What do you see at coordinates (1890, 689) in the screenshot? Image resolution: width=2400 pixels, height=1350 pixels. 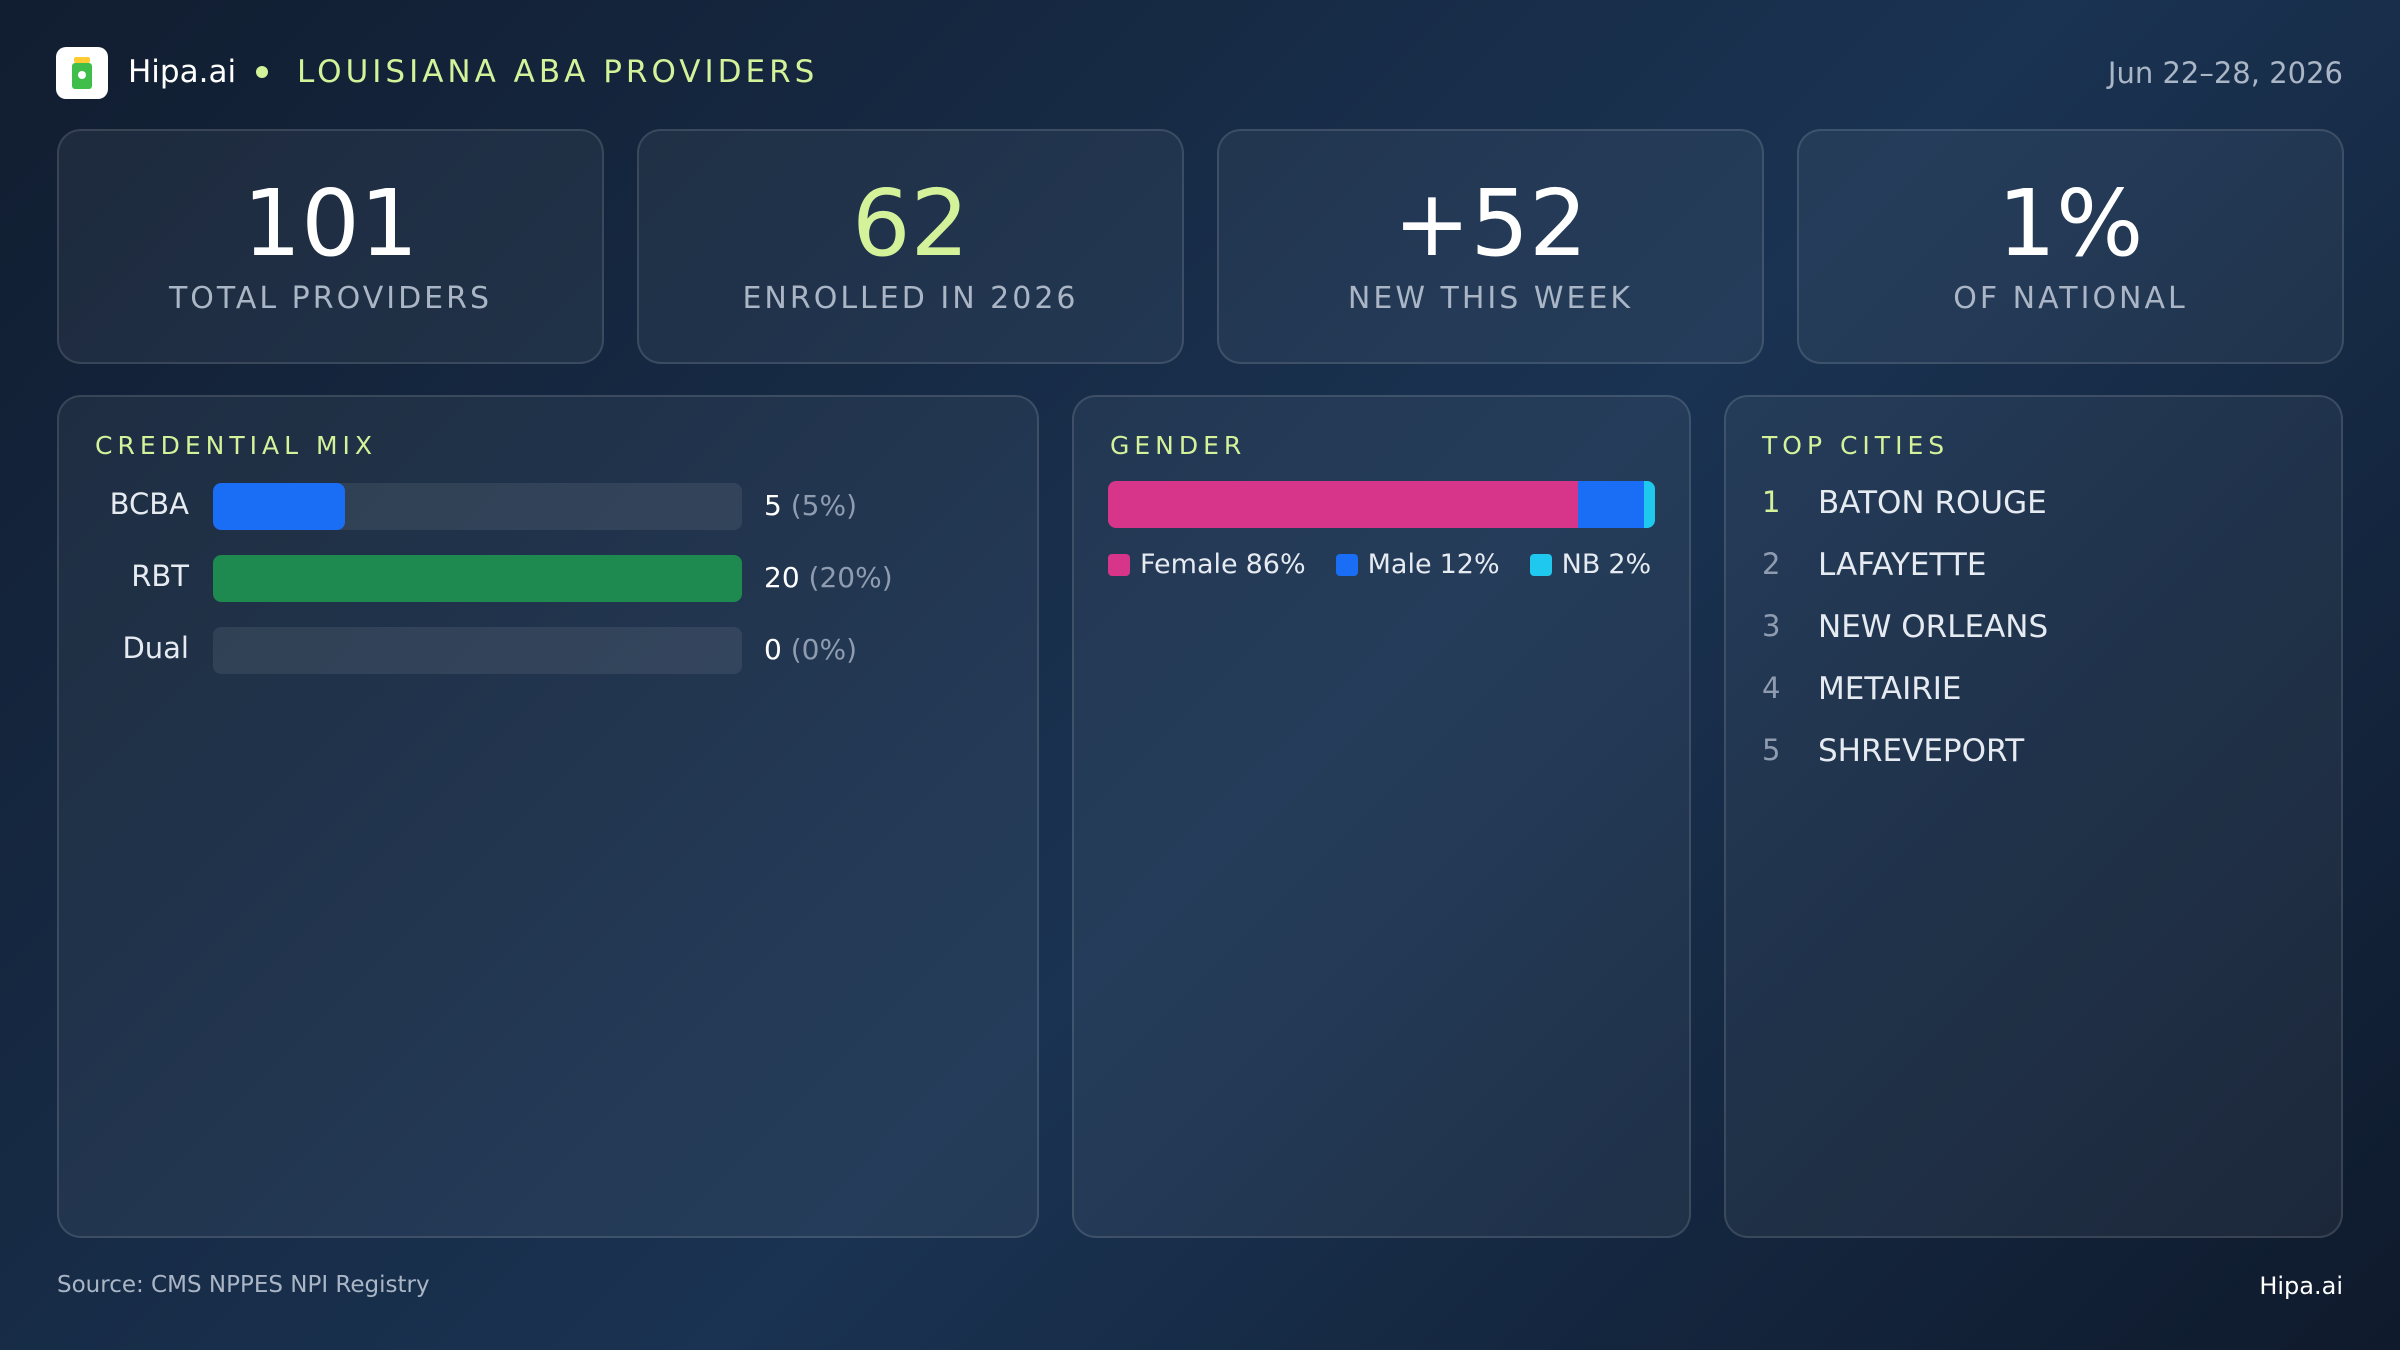 I see `city-name: METAIRIE` at bounding box center [1890, 689].